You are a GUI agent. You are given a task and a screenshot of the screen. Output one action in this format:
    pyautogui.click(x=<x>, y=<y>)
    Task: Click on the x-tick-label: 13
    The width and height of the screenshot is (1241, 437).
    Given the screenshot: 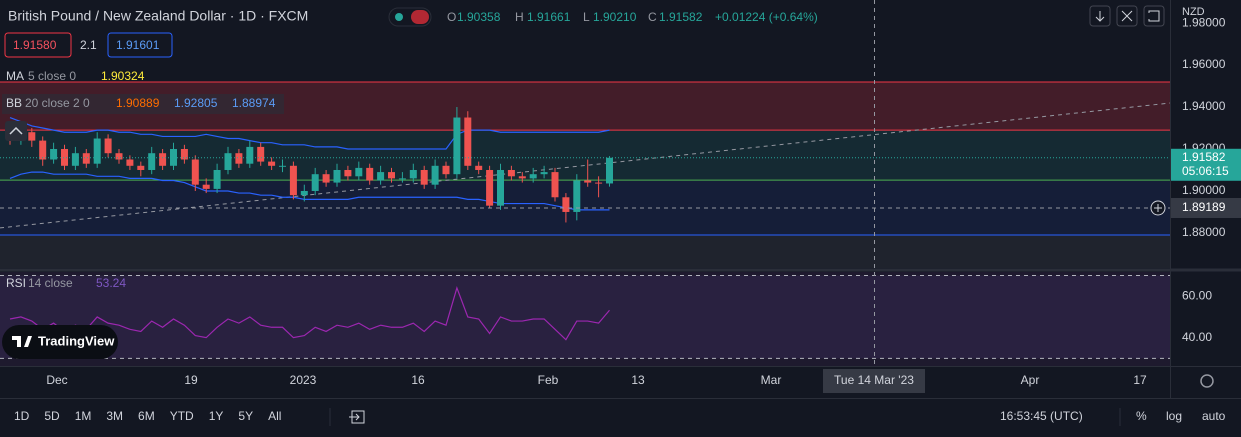 What is the action you would take?
    pyautogui.click(x=638, y=380)
    